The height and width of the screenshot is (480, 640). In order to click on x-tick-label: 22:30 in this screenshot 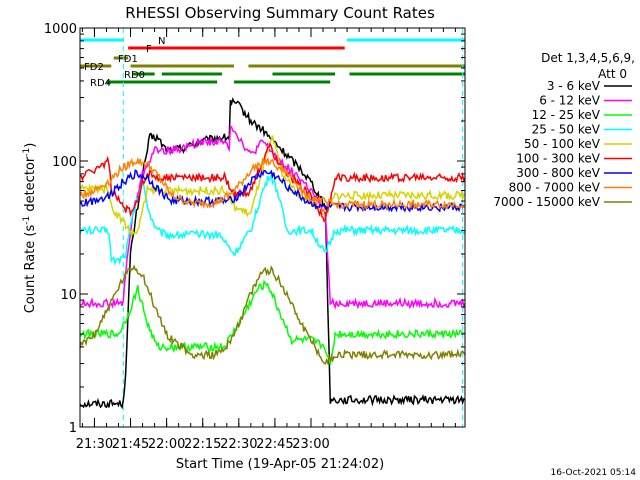, I will do `click(238, 444)`.